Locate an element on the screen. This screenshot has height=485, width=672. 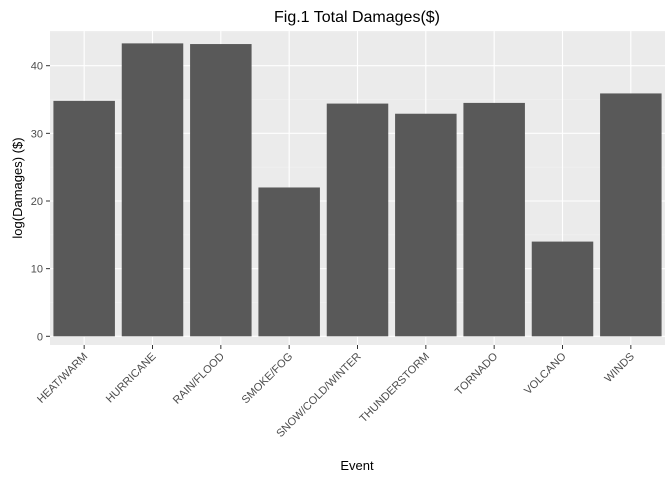
bar-heat-warm is located at coordinates (84, 218).